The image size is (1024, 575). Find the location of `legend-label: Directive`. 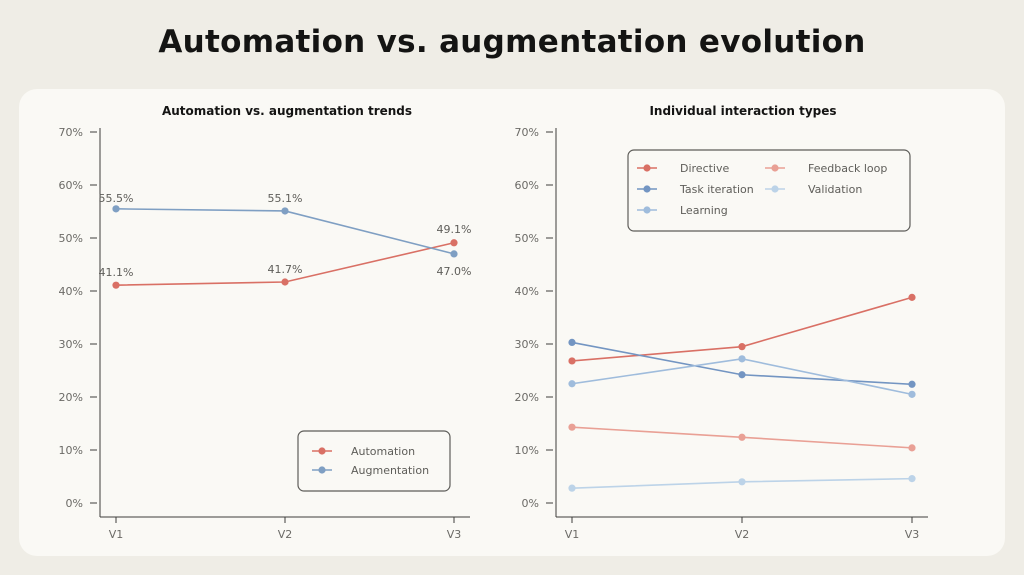

legend-label: Directive is located at coordinates (705, 168).